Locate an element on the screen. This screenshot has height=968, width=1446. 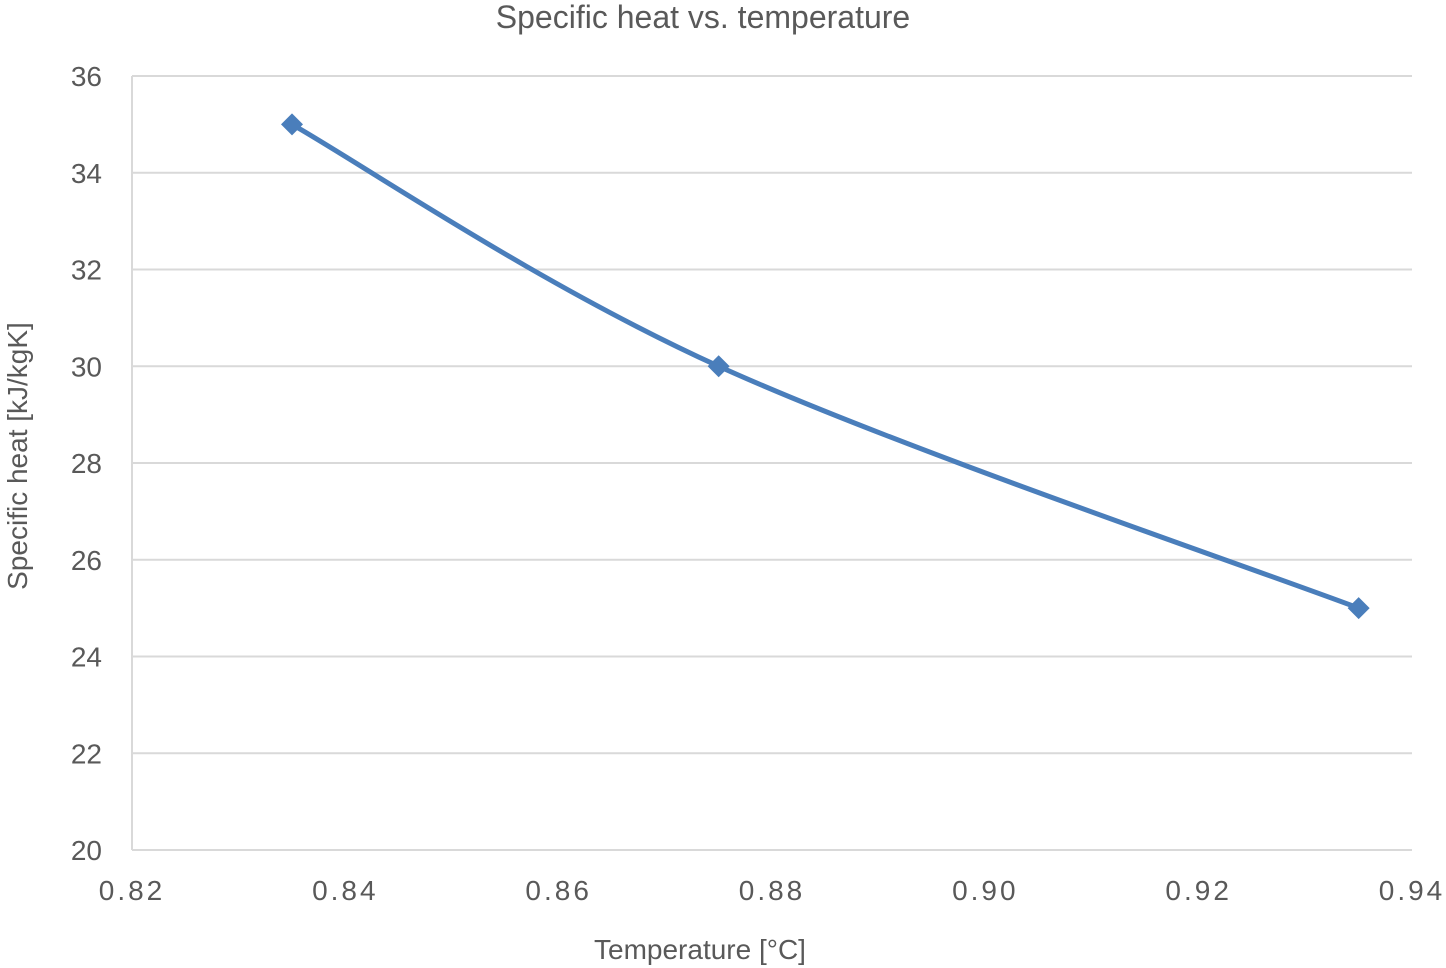
y-tick-label-26: 26 is located at coordinates (86, 560).